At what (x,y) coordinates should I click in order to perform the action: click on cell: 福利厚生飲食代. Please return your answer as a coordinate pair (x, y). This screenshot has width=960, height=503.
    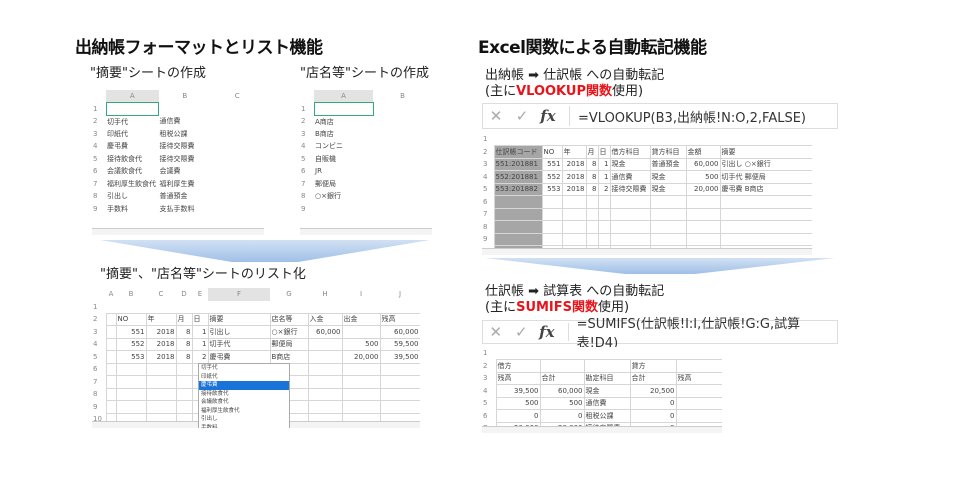
    Looking at the image, I should click on (131, 183).